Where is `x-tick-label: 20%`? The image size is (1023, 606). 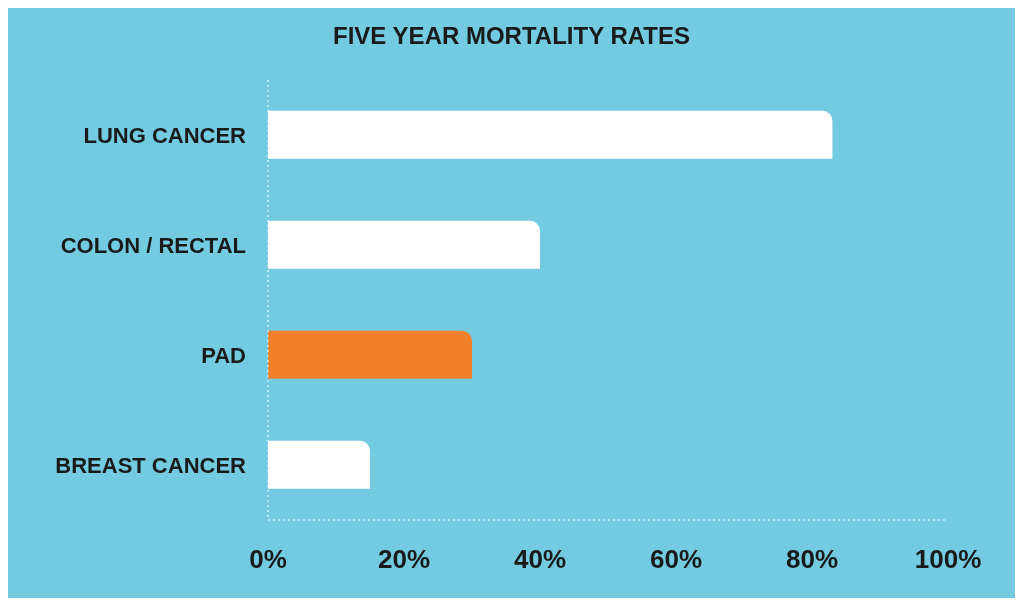
x-tick-label: 20% is located at coordinates (404, 559).